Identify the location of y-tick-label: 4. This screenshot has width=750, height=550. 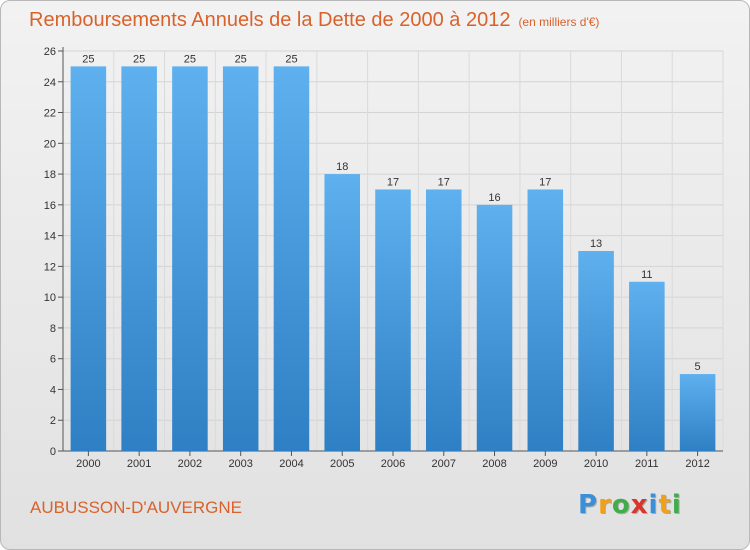
(53, 390).